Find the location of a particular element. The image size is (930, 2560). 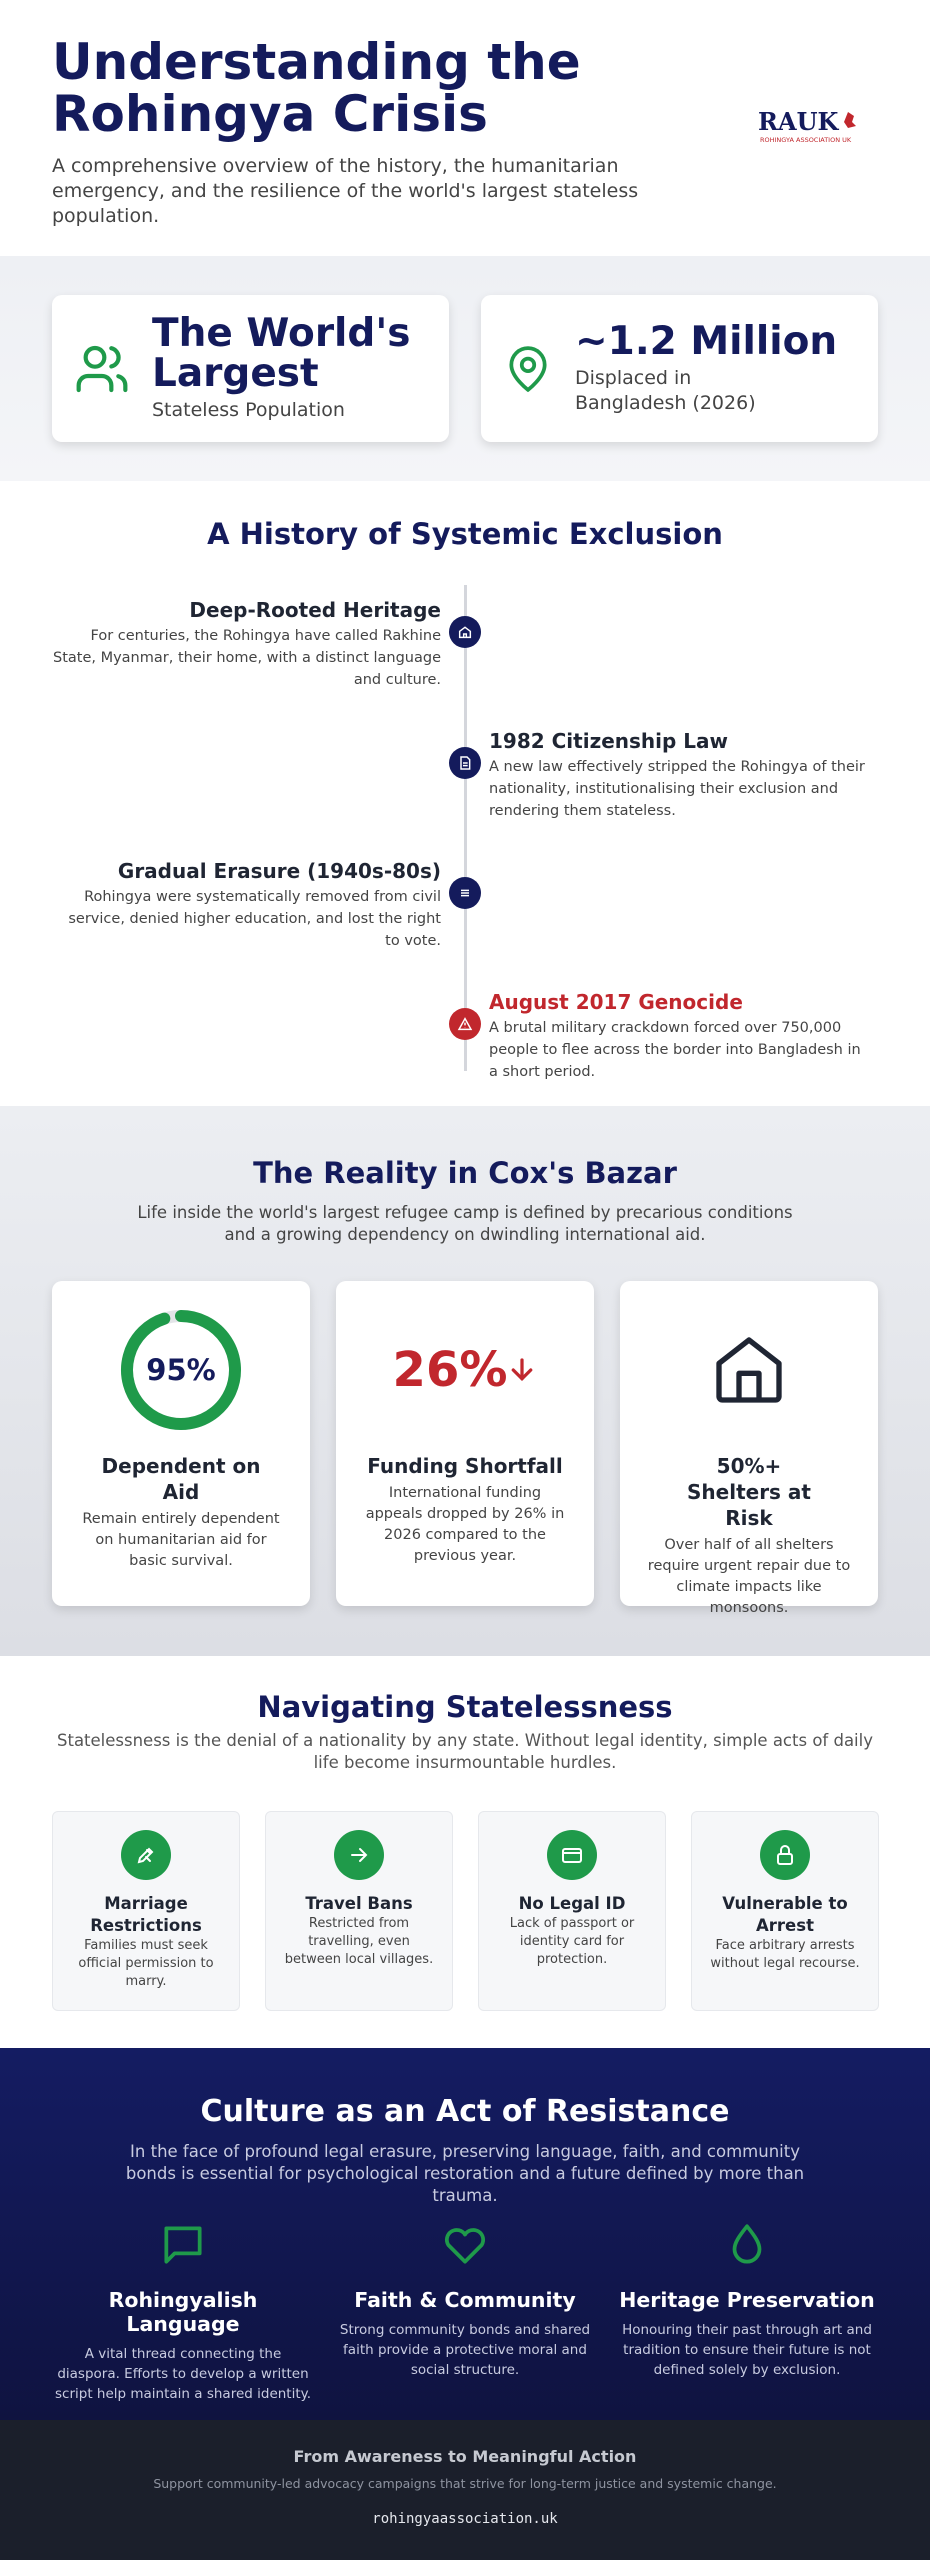

card-title: Marriage Restrictions is located at coordinates (146, 1914).